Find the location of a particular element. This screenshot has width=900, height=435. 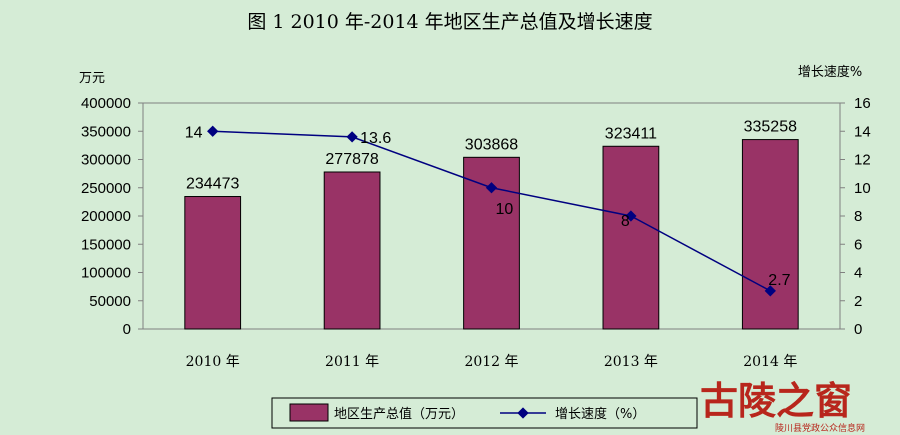

left-tick-label: 250000 is located at coordinates (106, 188).